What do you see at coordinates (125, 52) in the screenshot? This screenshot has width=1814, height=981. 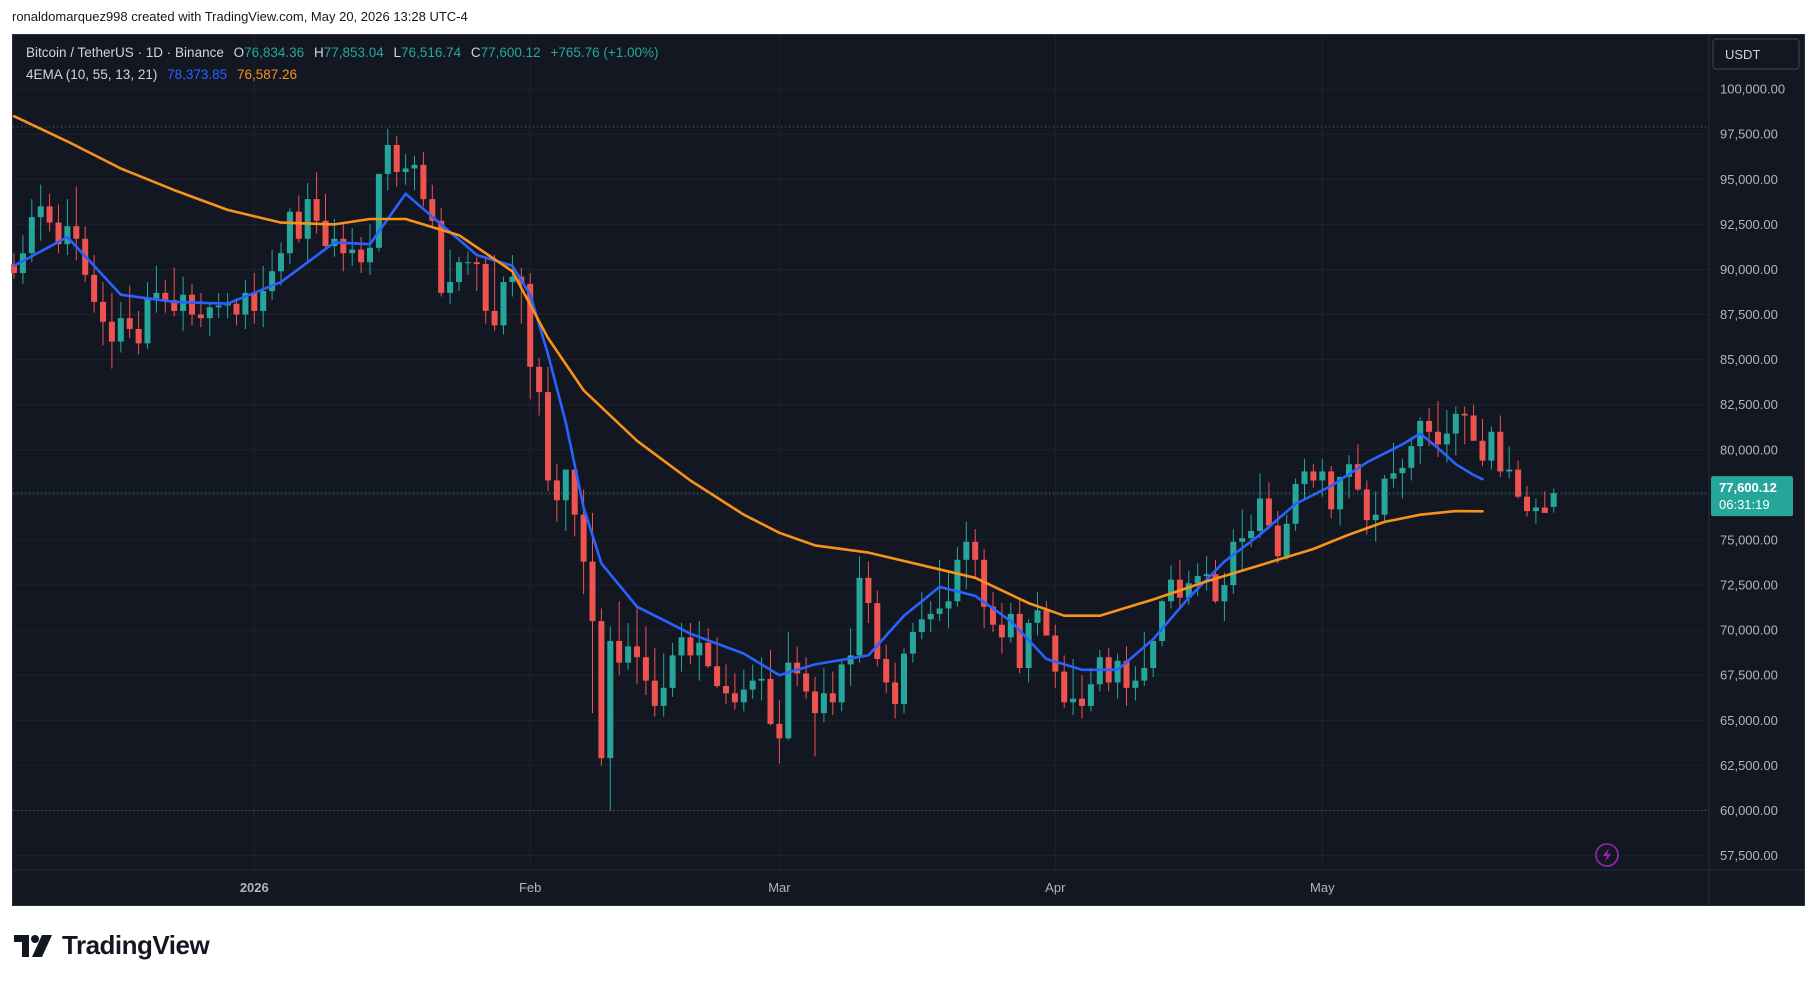 I see `symbol-title: Bitcoin / TetherUS · 1D · Binance` at bounding box center [125, 52].